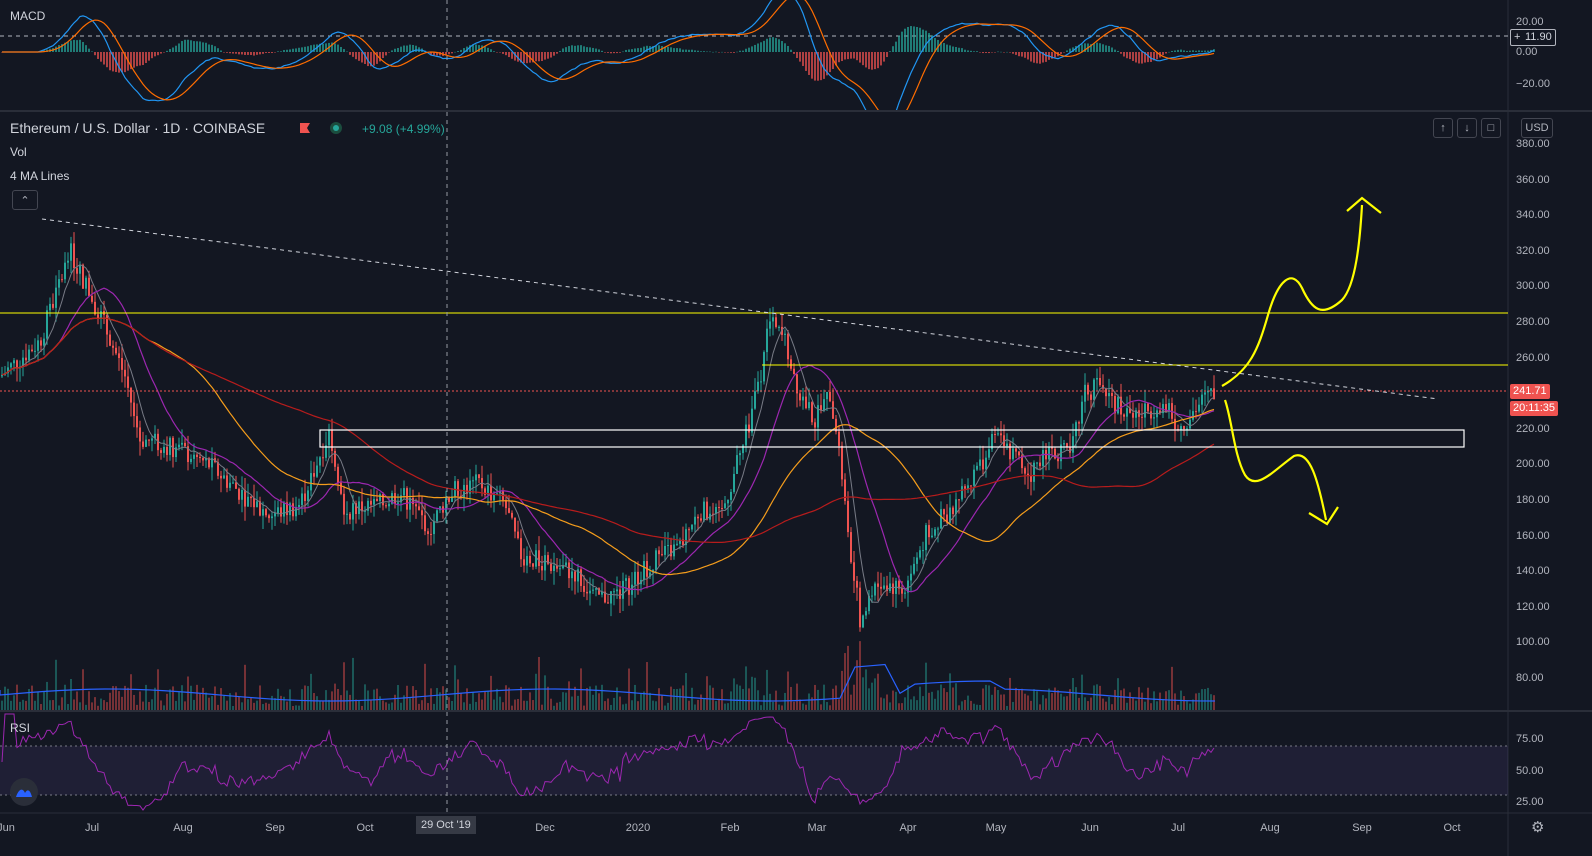  Describe the element at coordinates (1538, 827) in the screenshot. I see `settings-gear-icon: ⚙` at that location.